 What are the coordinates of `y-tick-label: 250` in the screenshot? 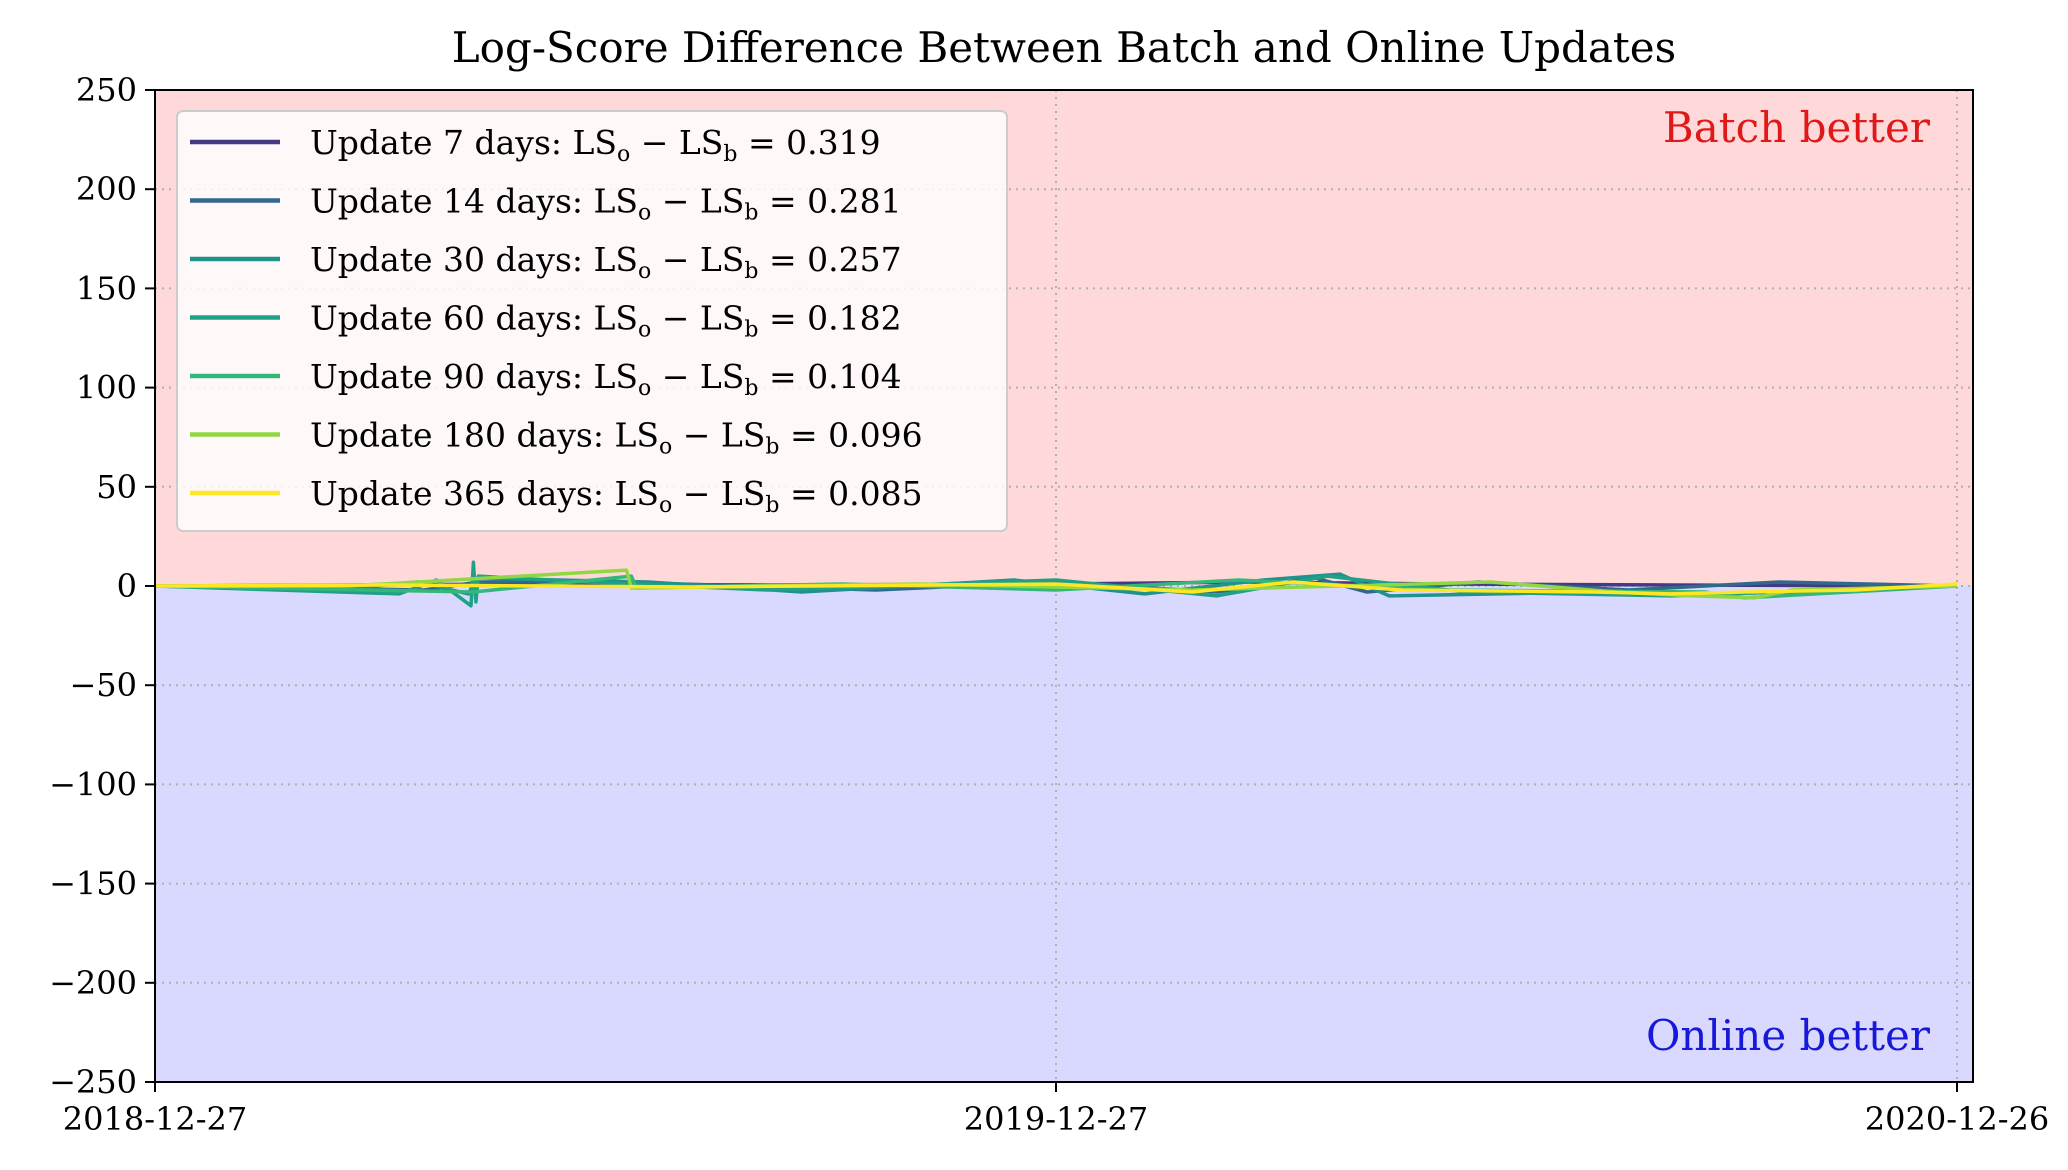 It's located at (106, 90).